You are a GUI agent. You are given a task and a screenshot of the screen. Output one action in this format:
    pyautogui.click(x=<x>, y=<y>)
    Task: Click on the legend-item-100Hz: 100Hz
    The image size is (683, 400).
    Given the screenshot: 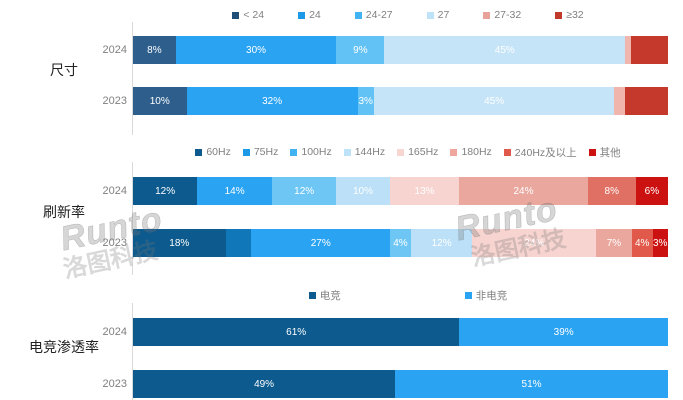 What is the action you would take?
    pyautogui.click(x=311, y=152)
    